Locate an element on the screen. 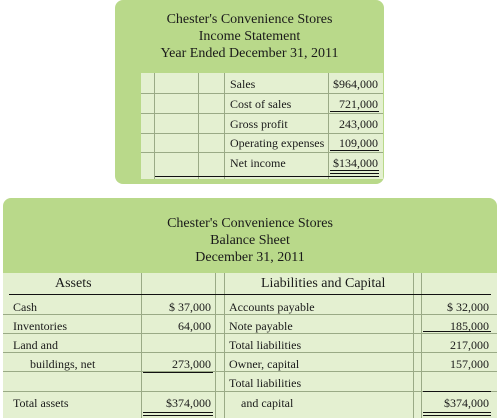 This screenshot has height=418, width=499. income-statement-title: Income Statement is located at coordinates (249, 36).